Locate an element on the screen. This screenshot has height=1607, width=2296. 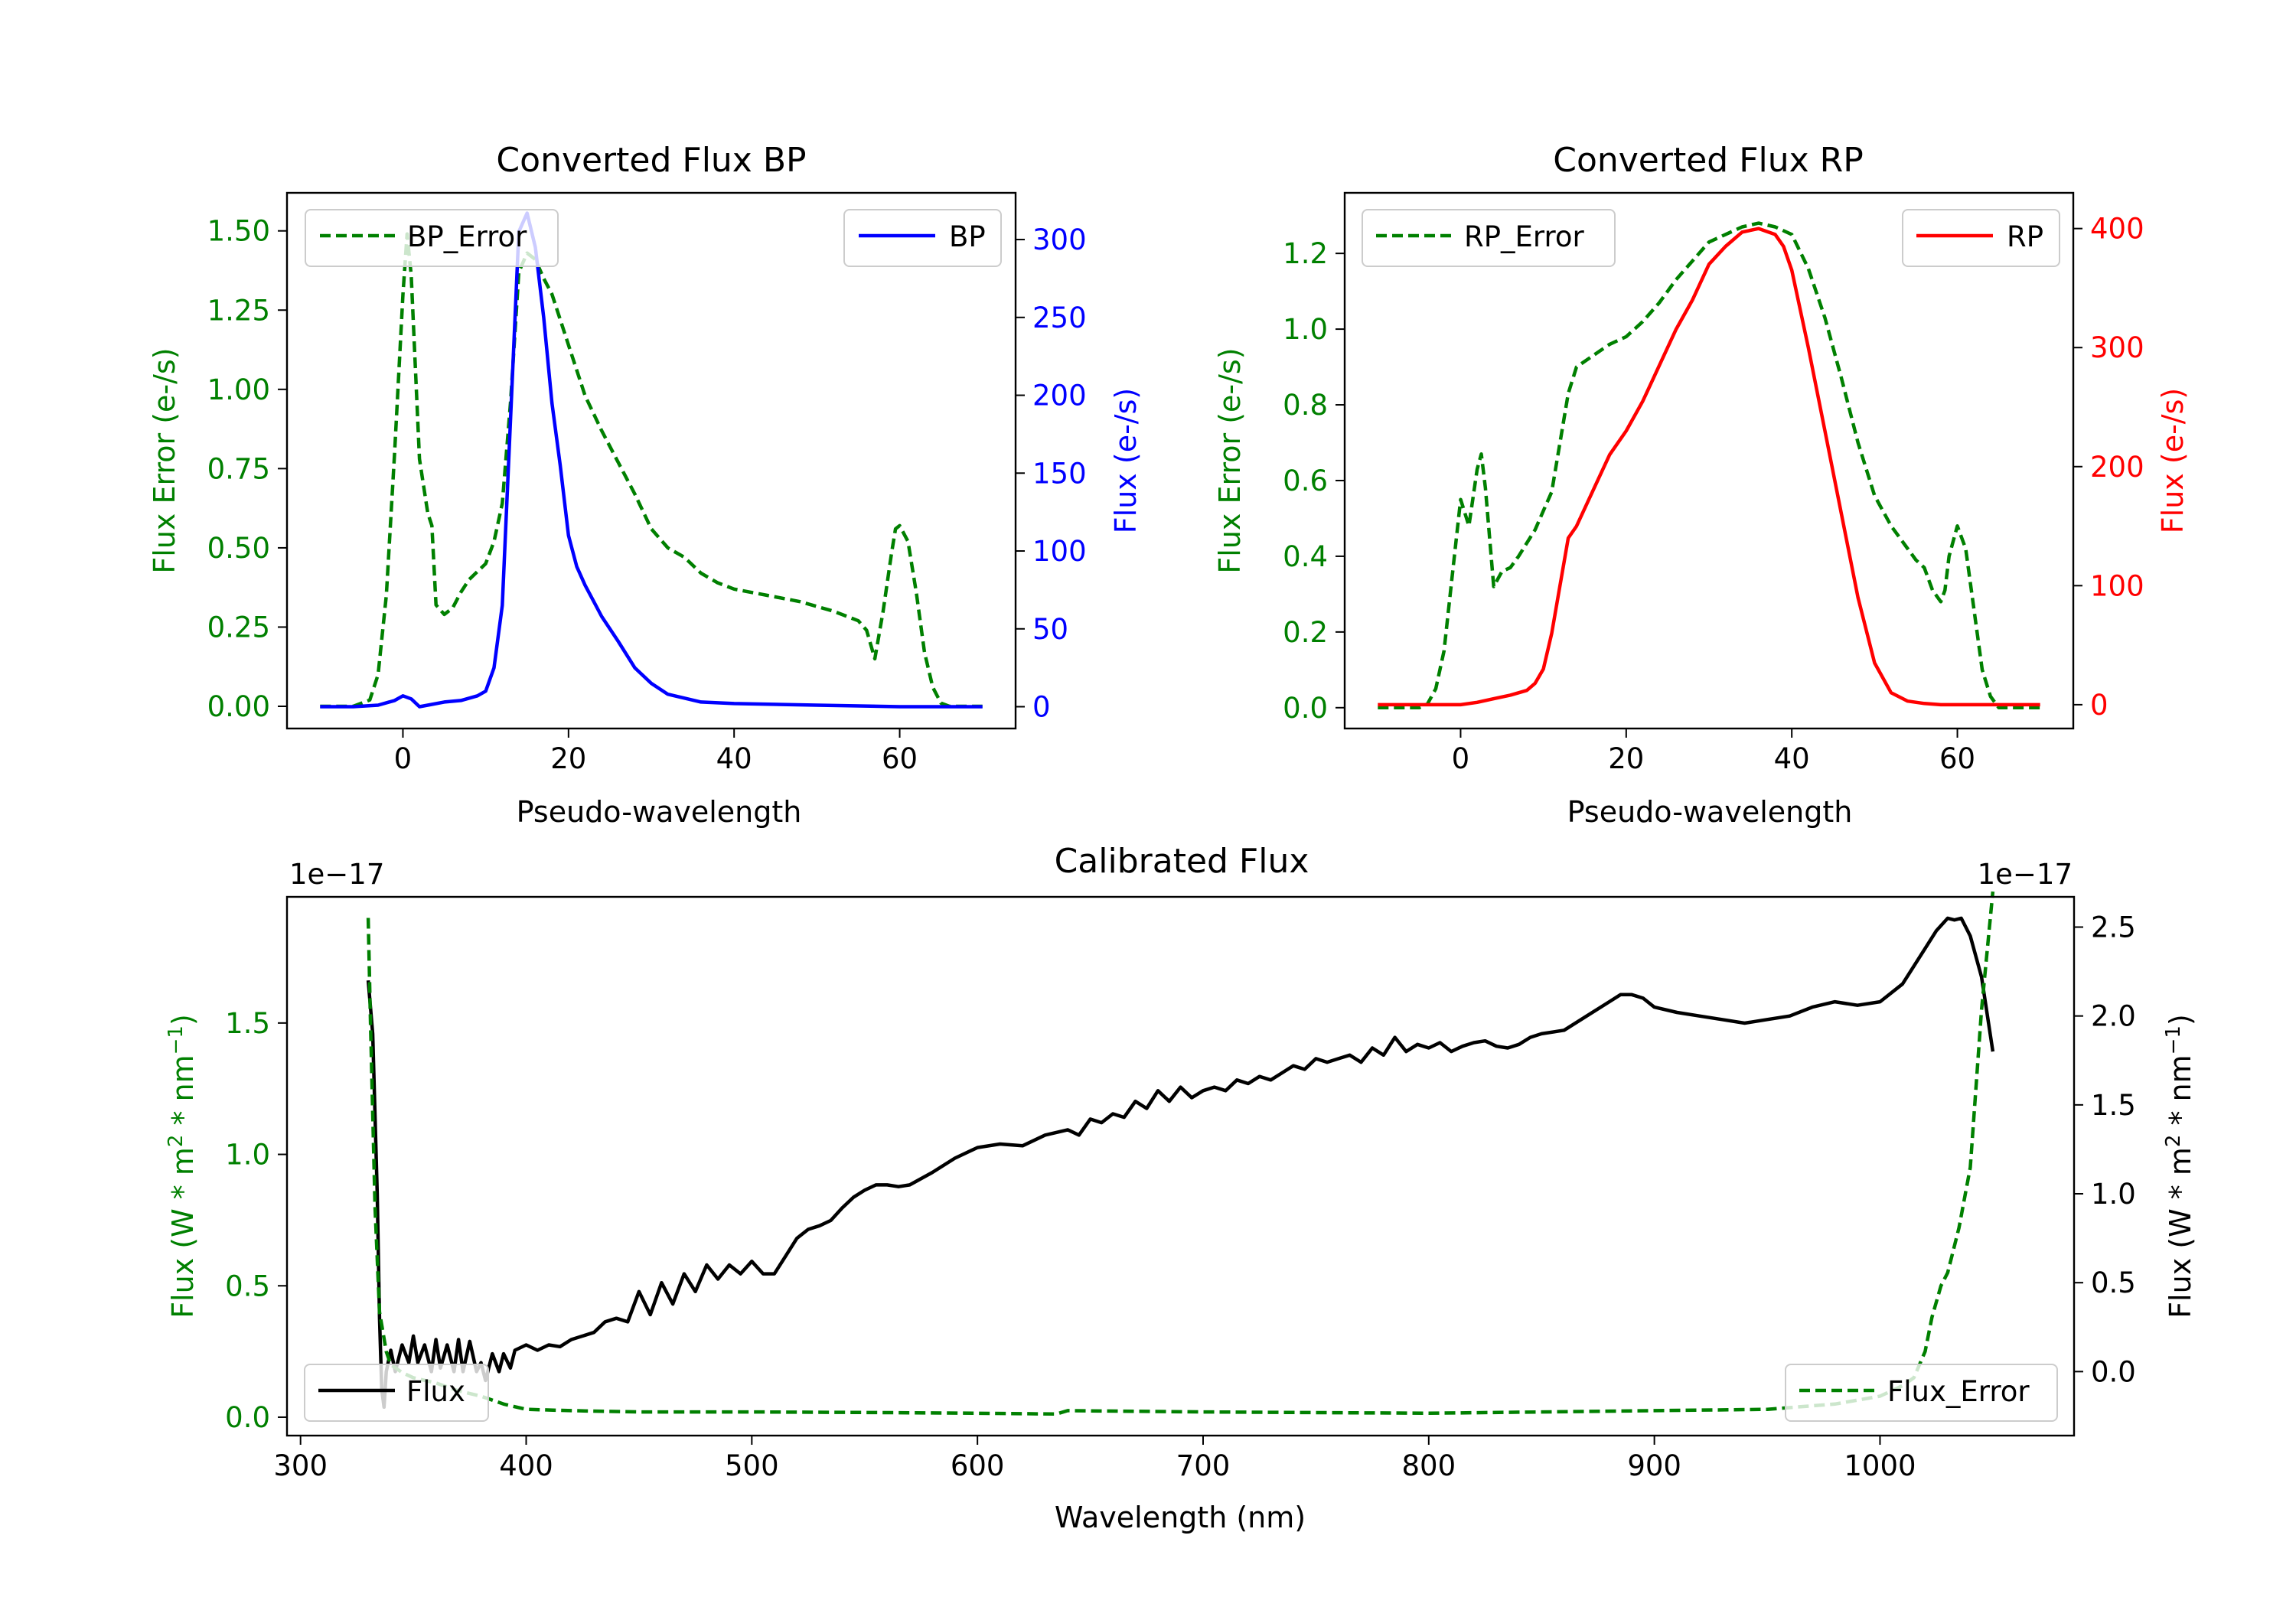
cal-legend-flux: Flux is located at coordinates (396, 1393).